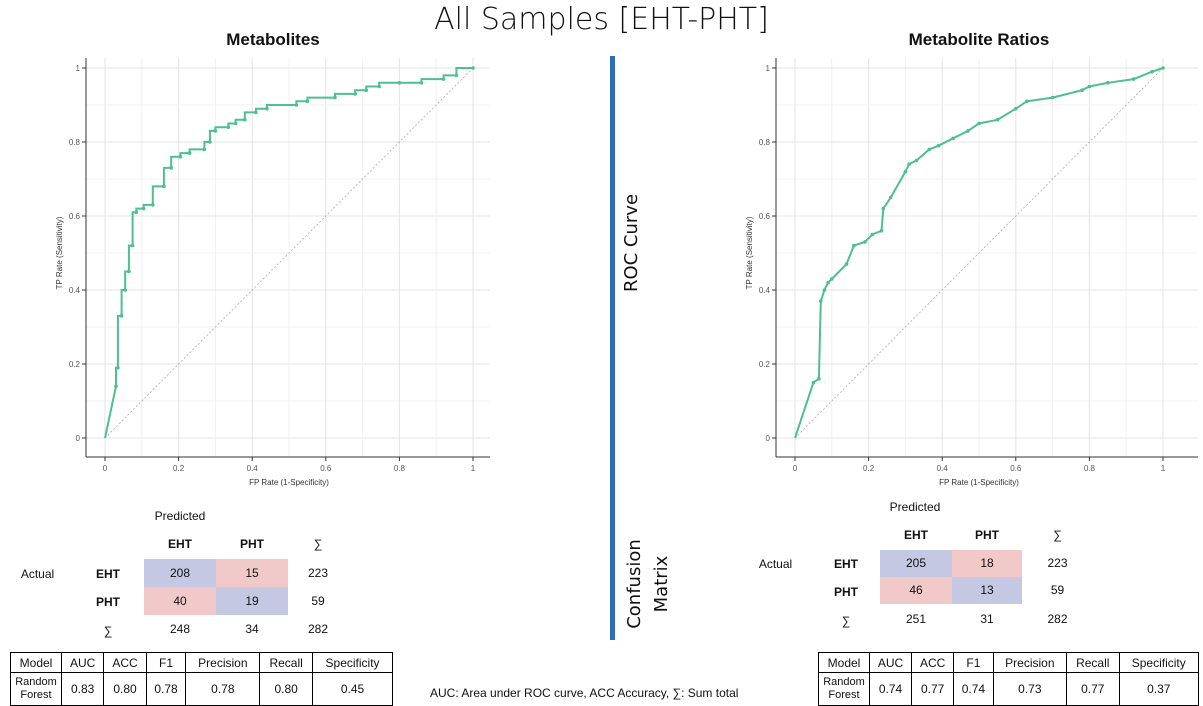 The image size is (1203, 706). I want to click on metric-specificity: 0.37, so click(1159, 689).